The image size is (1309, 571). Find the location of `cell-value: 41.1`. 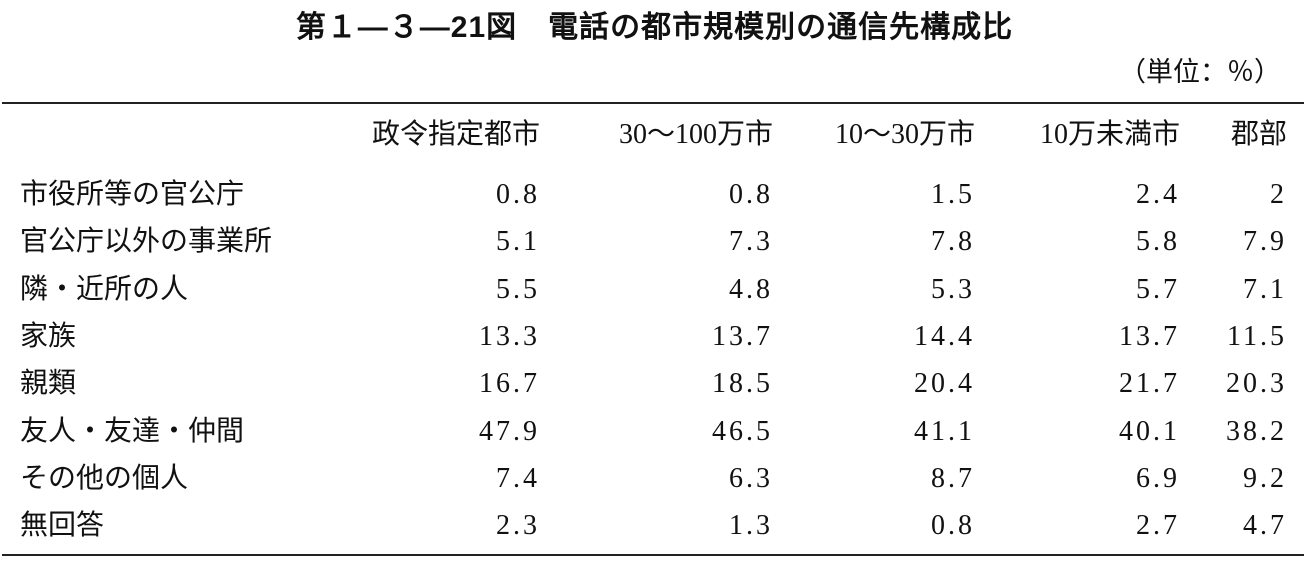

cell-value: 41.1 is located at coordinates (944, 431).